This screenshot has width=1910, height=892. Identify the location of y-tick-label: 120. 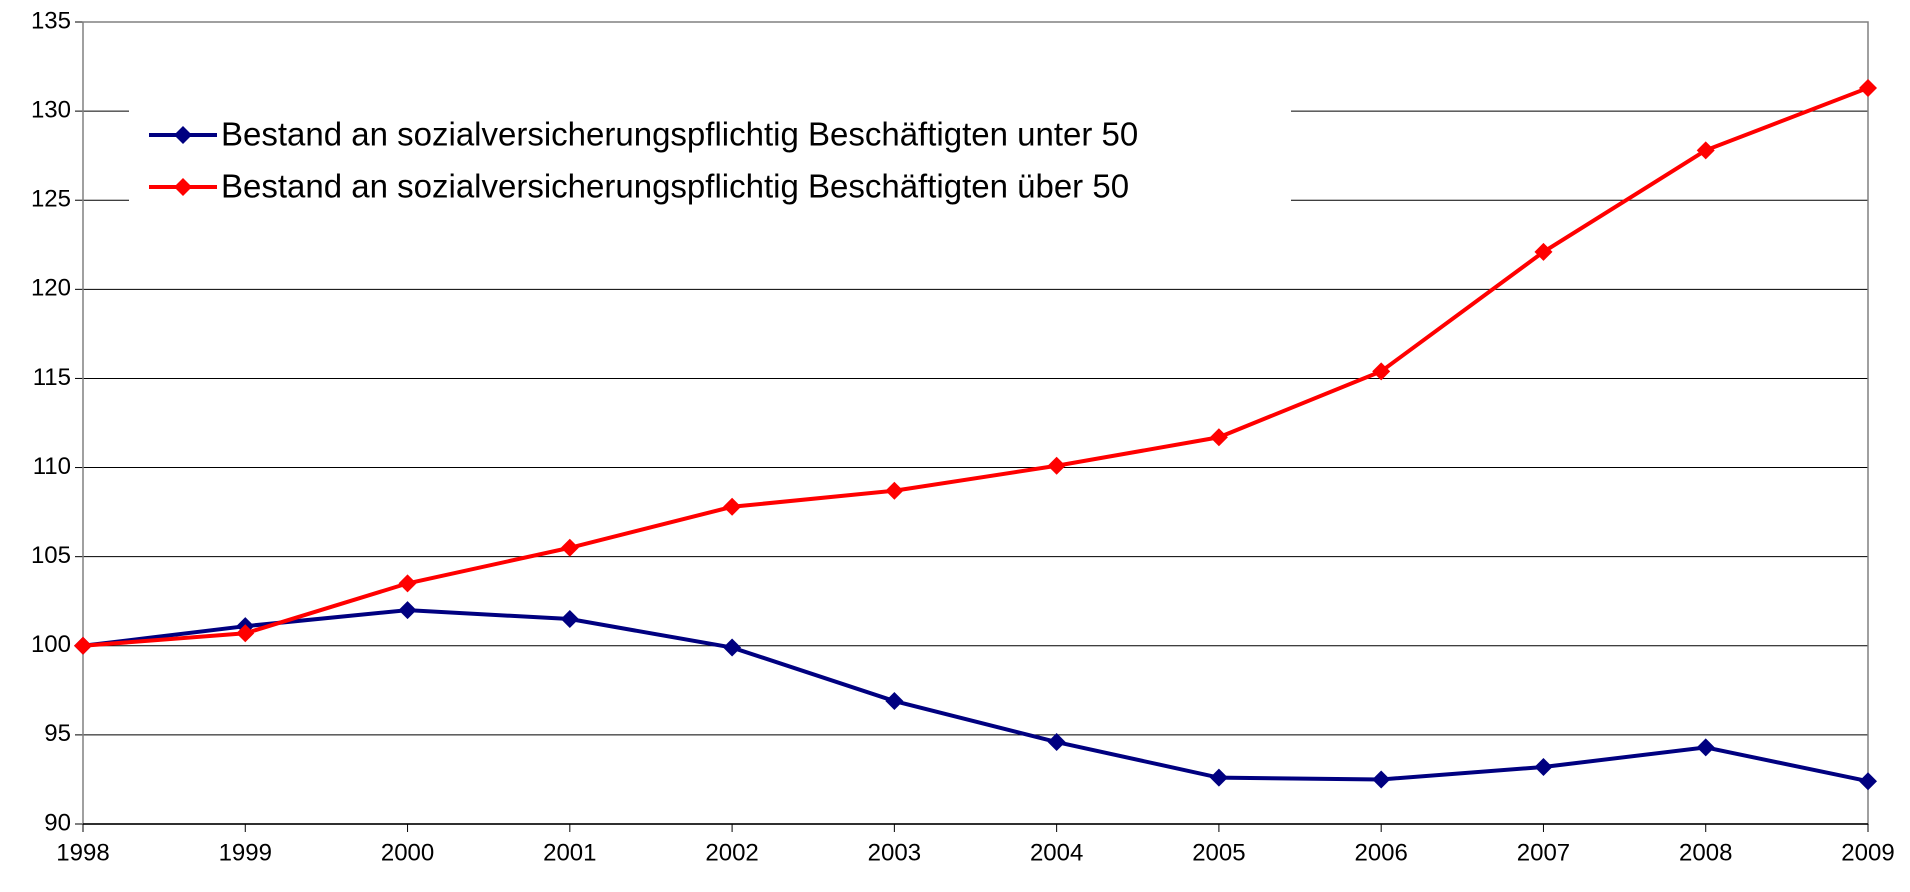
(51, 288).